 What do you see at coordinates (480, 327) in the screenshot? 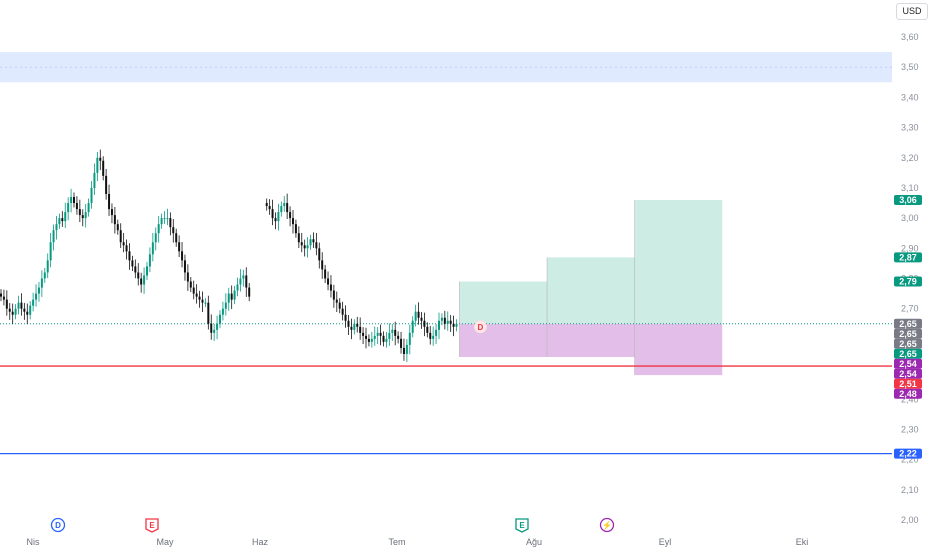
I see `dividend-marker` at bounding box center [480, 327].